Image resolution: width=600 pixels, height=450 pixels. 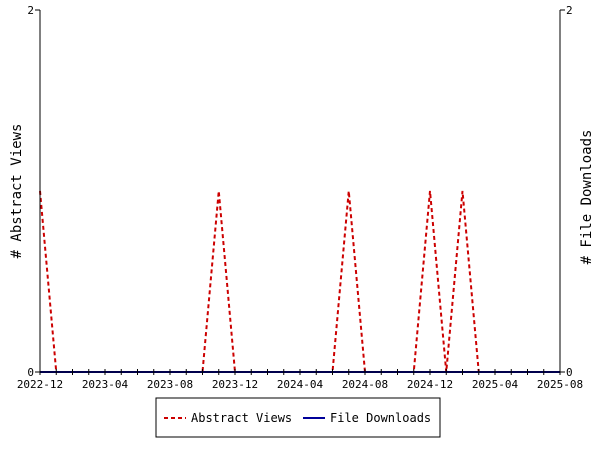 What do you see at coordinates (587, 197) in the screenshot?
I see `y-axis-right-title: # File Downloads` at bounding box center [587, 197].